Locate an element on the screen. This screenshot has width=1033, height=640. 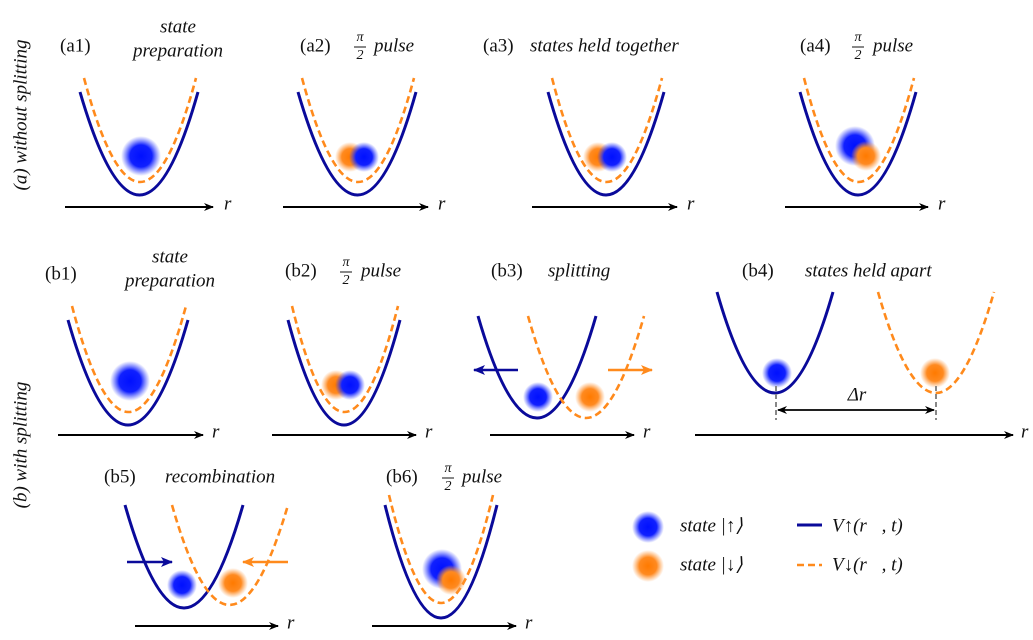
panel-label: (b3) is located at coordinates (507, 270).